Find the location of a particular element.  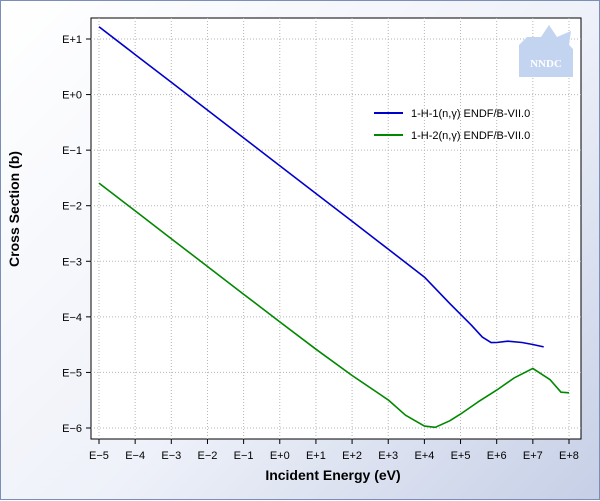

y-axis-title: Cross Section (b) is located at coordinates (14, 209).